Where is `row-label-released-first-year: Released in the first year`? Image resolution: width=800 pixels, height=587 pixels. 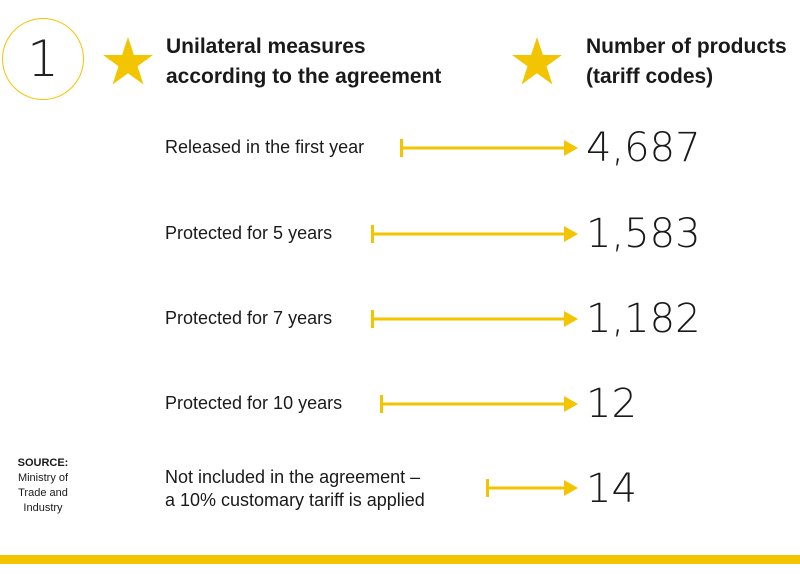 row-label-released-first-year: Released in the first year is located at coordinates (264, 147).